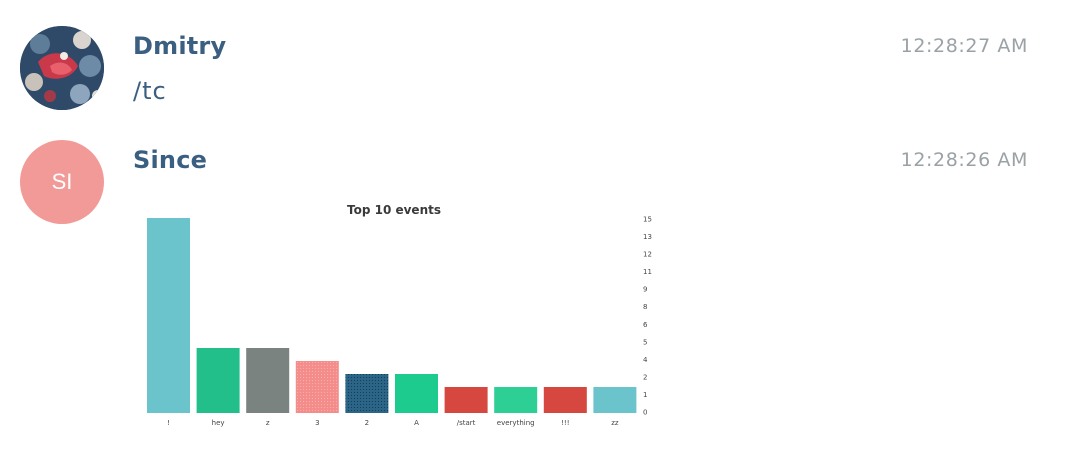 The width and height of the screenshot is (1066, 464). I want to click on timestamp: 12:28:26 AM, so click(964, 160).